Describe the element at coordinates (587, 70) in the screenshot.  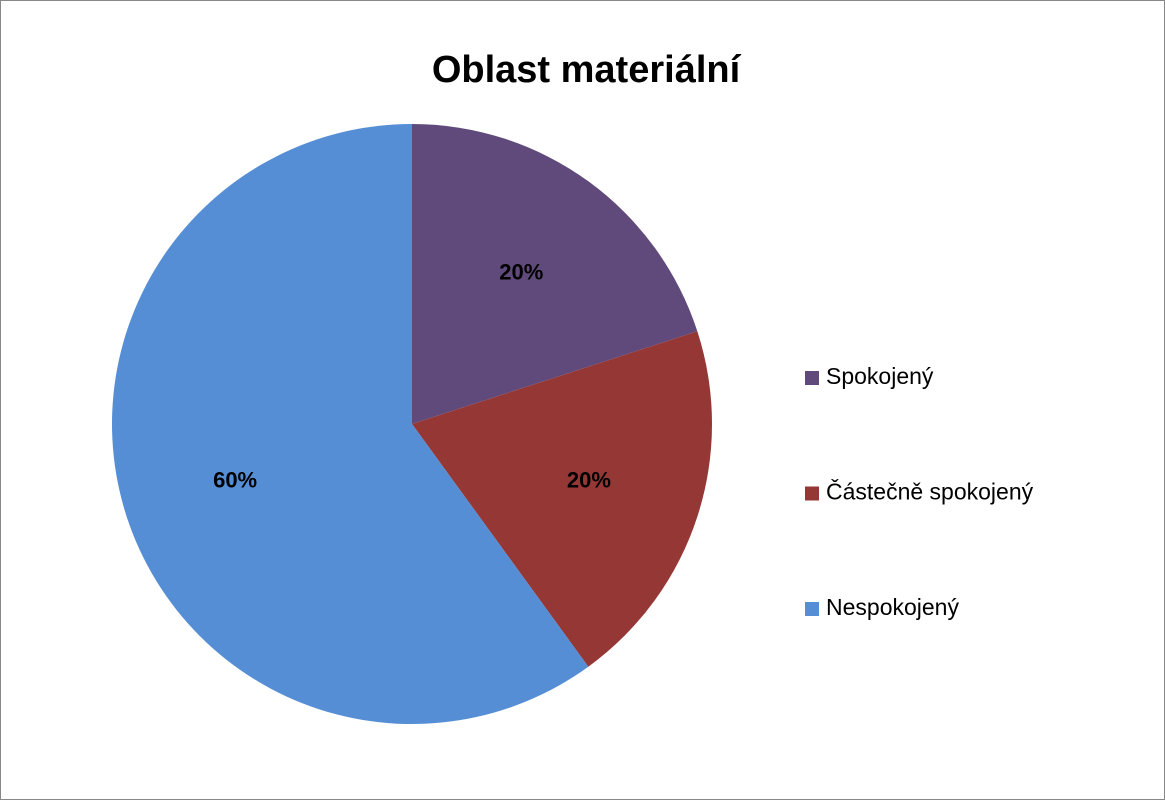
I see `chart-title: Oblast materiální` at that location.